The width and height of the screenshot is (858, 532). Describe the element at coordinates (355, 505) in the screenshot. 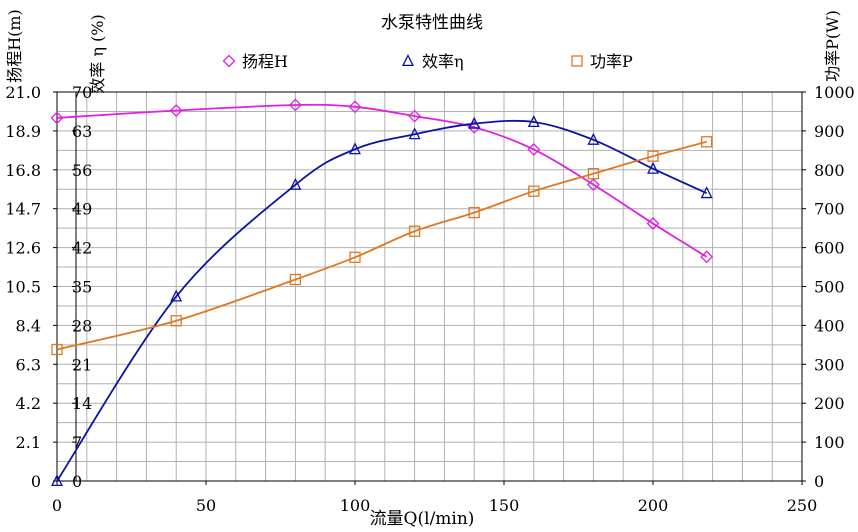

I see `x-axis-tick-label: 100` at that location.